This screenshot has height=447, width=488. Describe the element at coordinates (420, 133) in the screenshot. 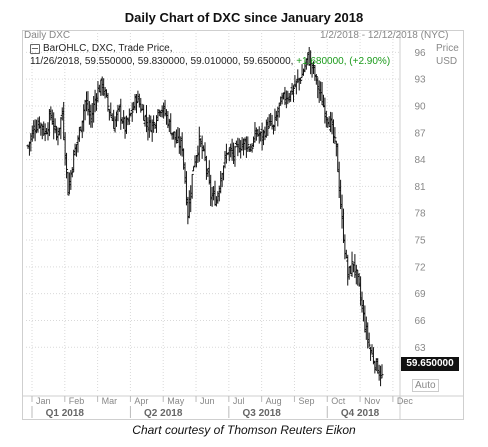

I see `y-tick-label: 87` at that location.